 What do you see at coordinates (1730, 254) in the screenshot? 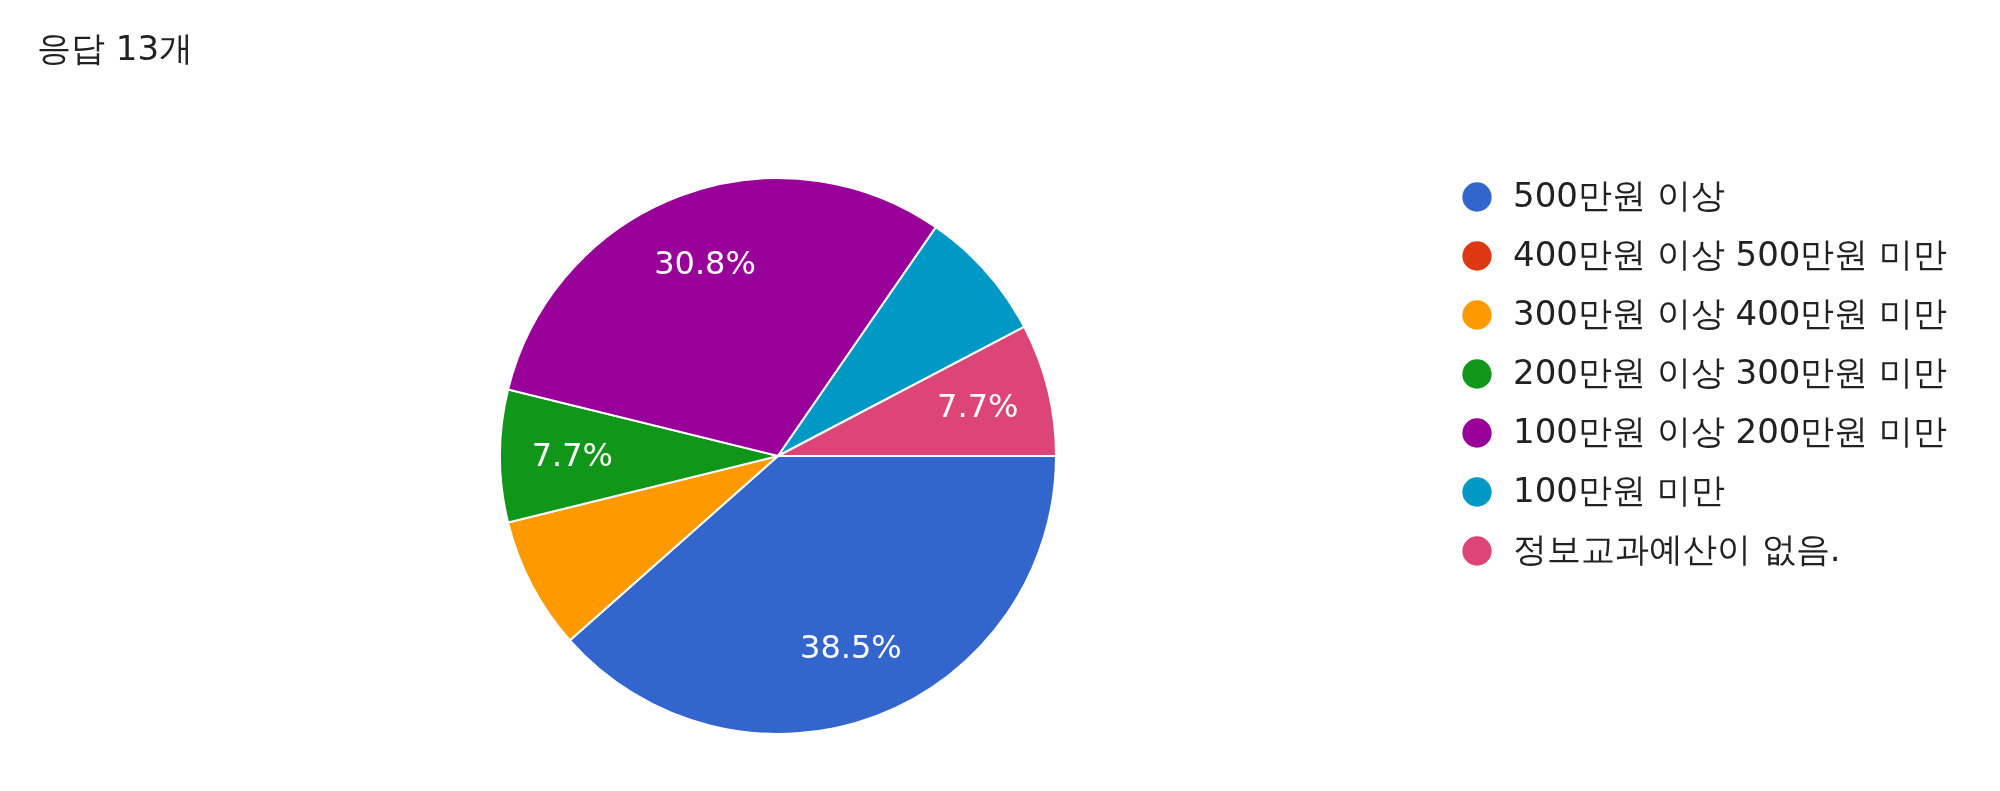
I see `legend-label: 400만원 이상 500만원 미만` at bounding box center [1730, 254].